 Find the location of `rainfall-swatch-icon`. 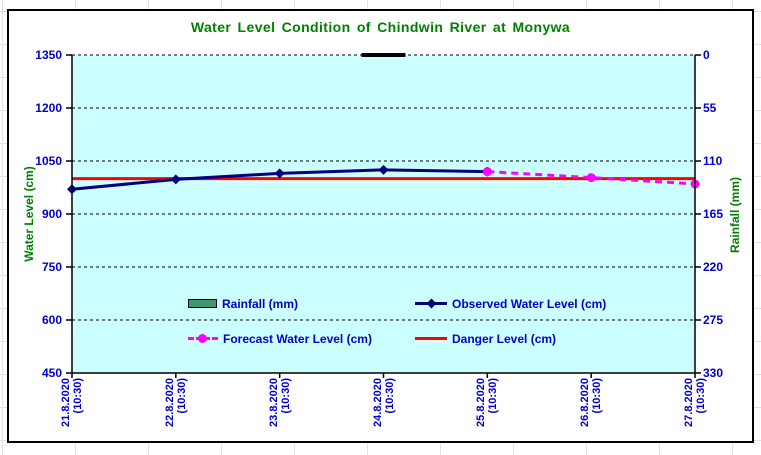

rainfall-swatch-icon is located at coordinates (202, 303).